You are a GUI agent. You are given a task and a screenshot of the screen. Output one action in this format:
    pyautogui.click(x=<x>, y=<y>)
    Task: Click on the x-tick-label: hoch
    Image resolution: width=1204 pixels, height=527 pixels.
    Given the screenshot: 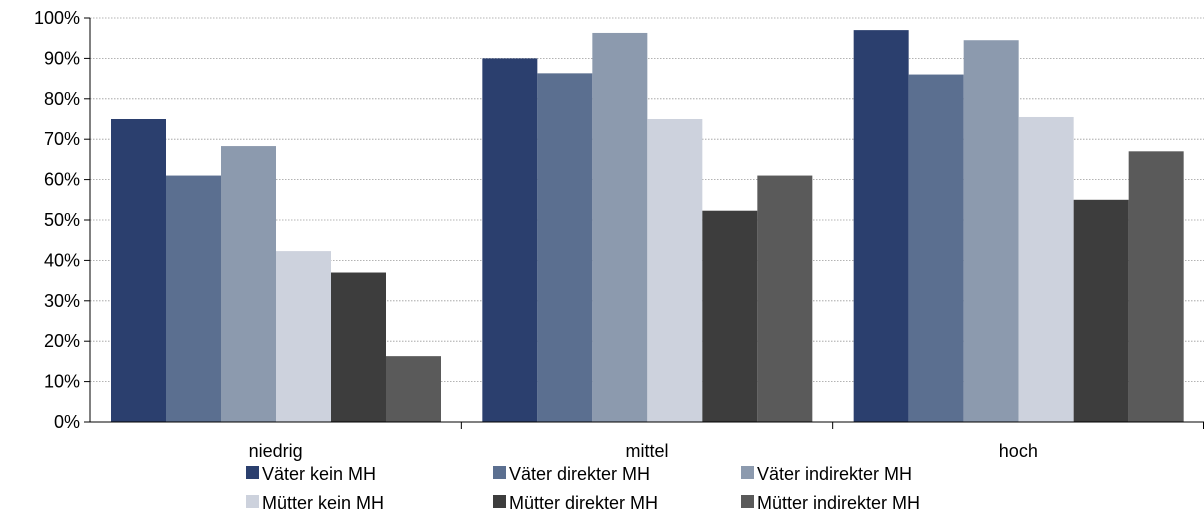 What is the action you would take?
    pyautogui.click(x=1018, y=451)
    